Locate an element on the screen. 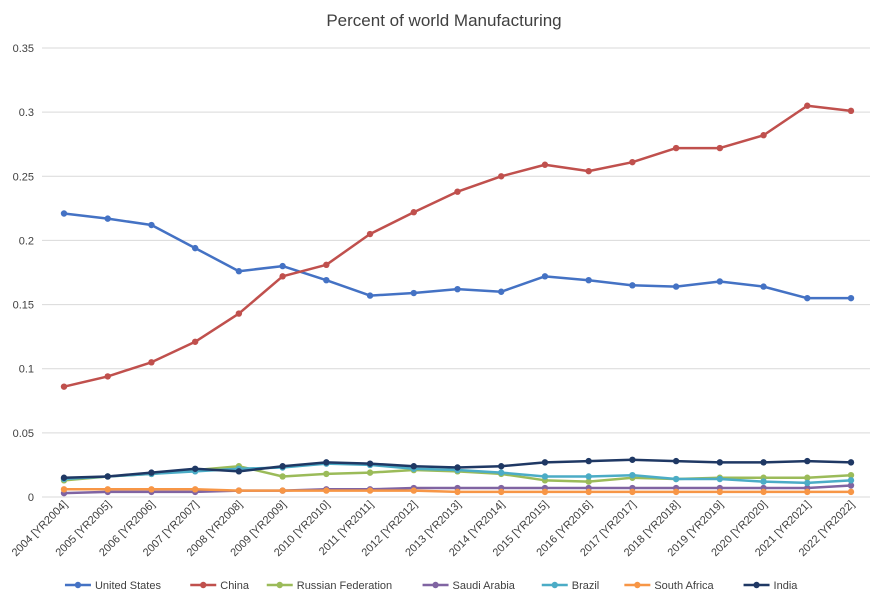 This screenshot has width=885, height=608. series-south-africa is located at coordinates (457, 491).